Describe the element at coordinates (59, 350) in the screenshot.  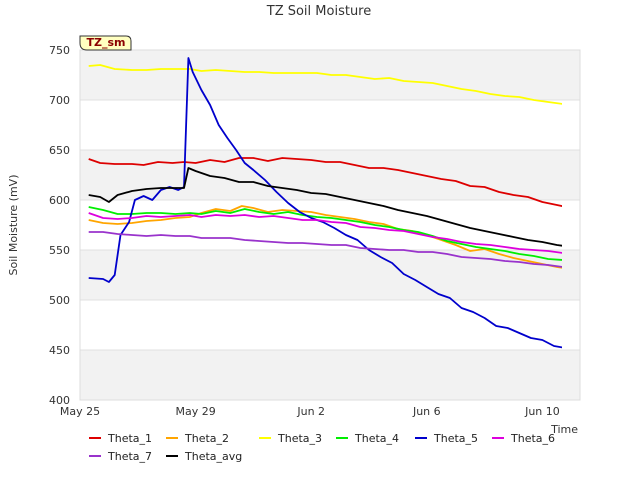
I see `y-tick-label: 450` at that location.